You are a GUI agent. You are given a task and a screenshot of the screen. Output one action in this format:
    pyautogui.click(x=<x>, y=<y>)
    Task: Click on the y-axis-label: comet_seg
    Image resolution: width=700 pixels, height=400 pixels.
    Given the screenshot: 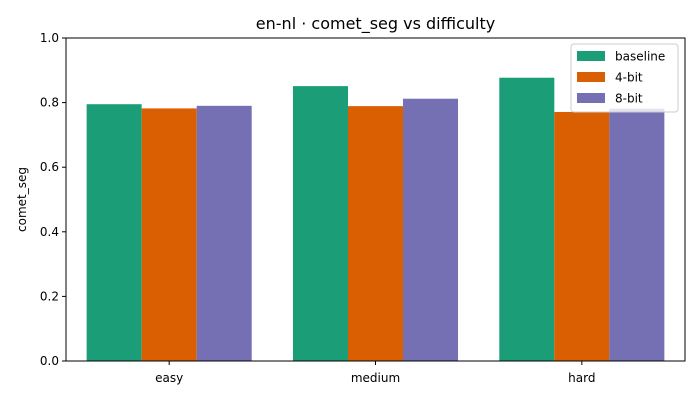 What is the action you would take?
    pyautogui.click(x=22, y=199)
    